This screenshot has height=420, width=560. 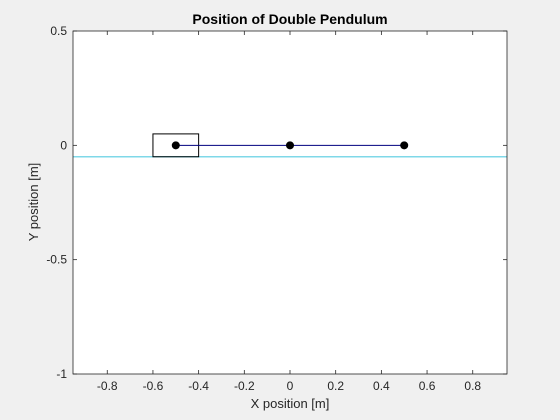 I want to click on y-tick-label: 0, so click(x=63, y=145).